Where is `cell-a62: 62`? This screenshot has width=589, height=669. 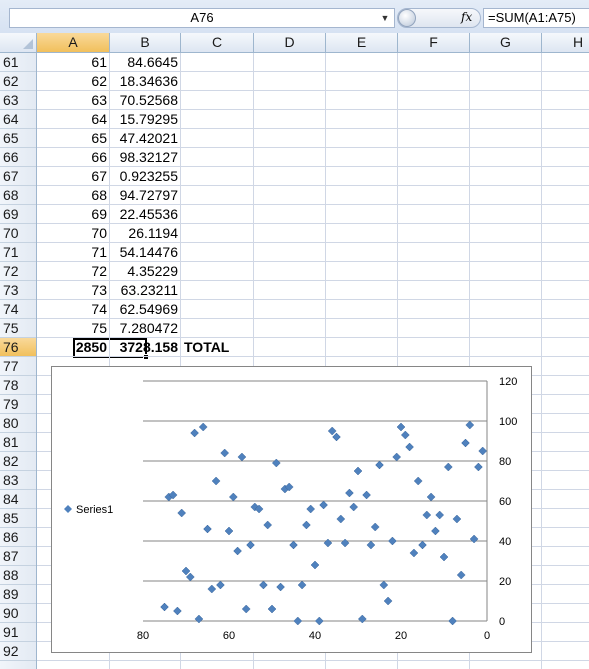
cell-a62: 62 is located at coordinates (99, 81).